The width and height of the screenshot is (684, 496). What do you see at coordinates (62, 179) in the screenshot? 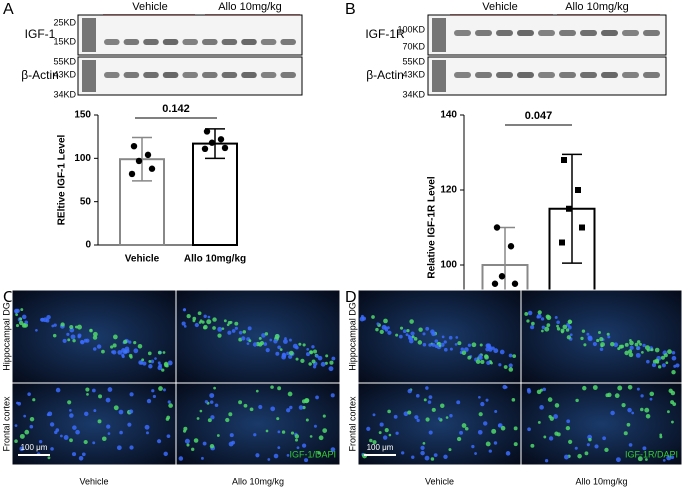
I see `y-axis-label: REltive IGF-1 Level` at bounding box center [62, 179].